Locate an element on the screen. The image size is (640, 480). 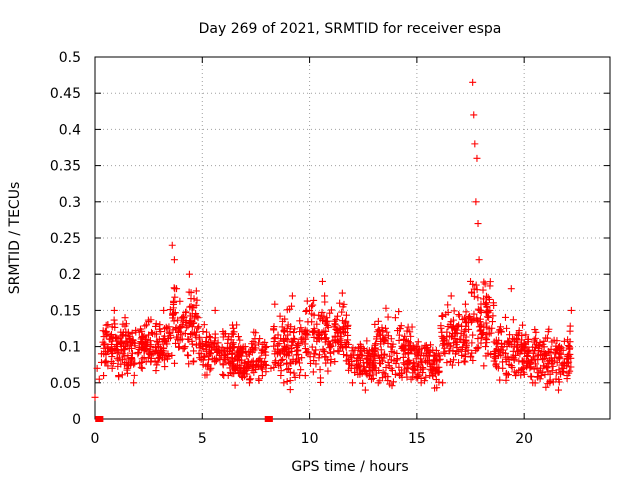
zero-sample-point is located at coordinates (100, 419).